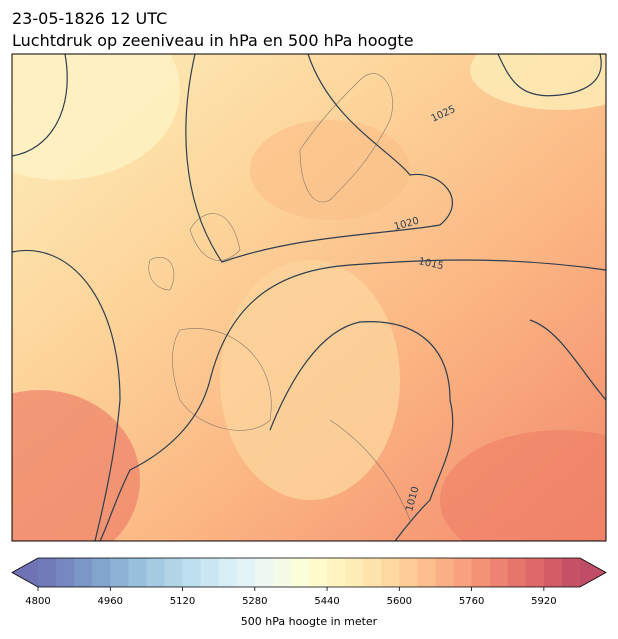 This screenshot has height=639, width=618. Describe the element at coordinates (326, 601) in the screenshot. I see `colorbar-tick-label: 5440` at that location.